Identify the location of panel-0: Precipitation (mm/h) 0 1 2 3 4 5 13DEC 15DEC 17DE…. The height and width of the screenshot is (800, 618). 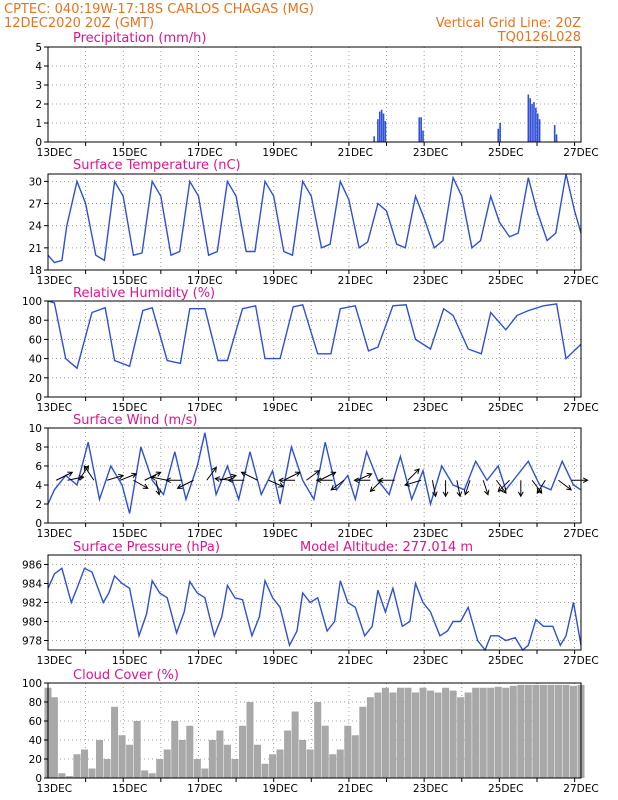
(316, 95).